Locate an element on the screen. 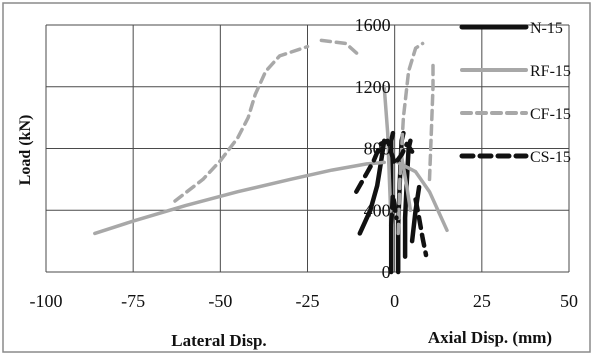 Image resolution: width=593 pixels, height=355 pixels. y-tick-labels: 0 400 800 1200 1600 is located at coordinates (373, 148).